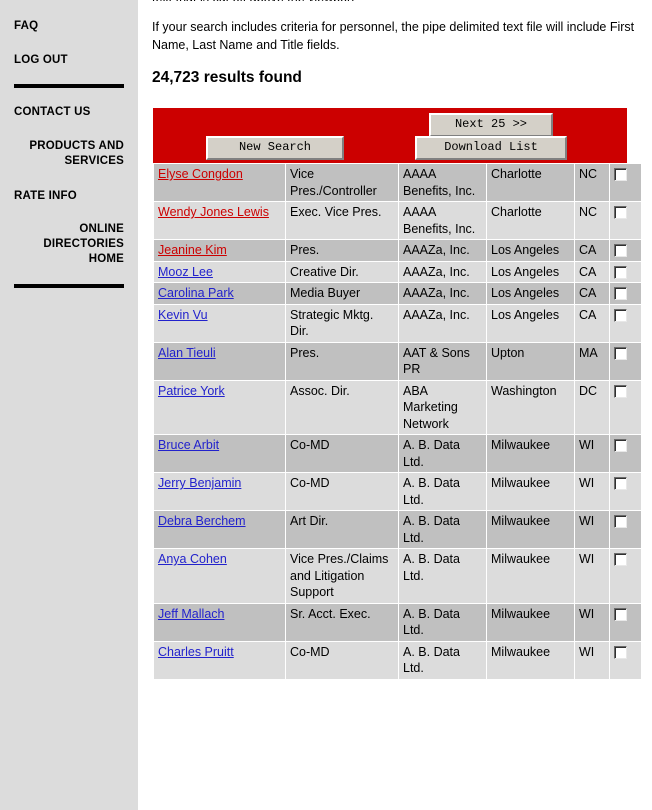 Image resolution: width=652 pixels, height=810 pixels. What do you see at coordinates (191, 613) in the screenshot?
I see `person-link: Jeff Mallach` at bounding box center [191, 613].